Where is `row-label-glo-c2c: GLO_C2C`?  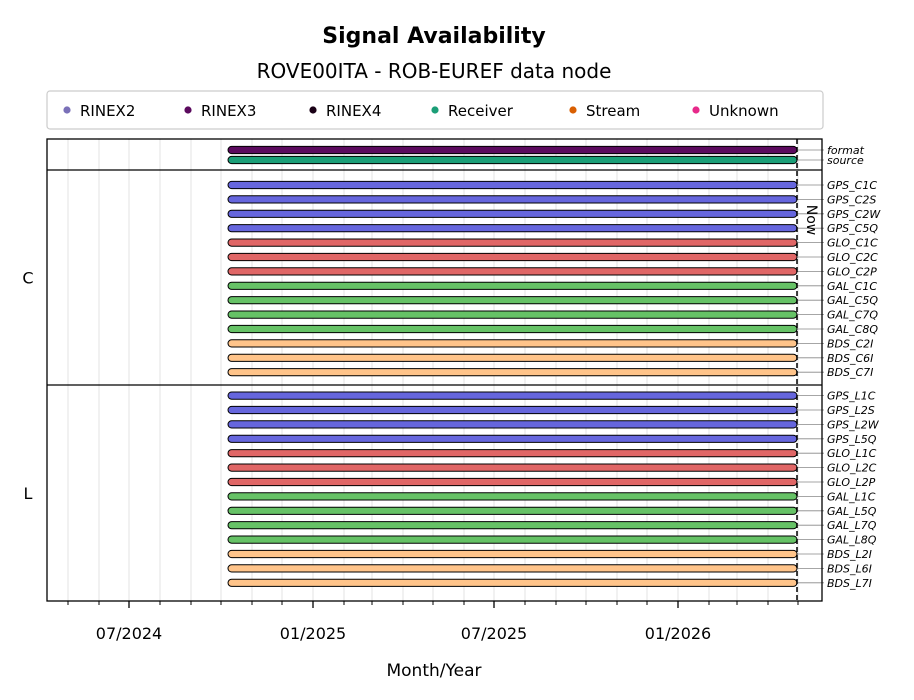
row-label-glo-c2c: GLO_C2C is located at coordinates (852, 257).